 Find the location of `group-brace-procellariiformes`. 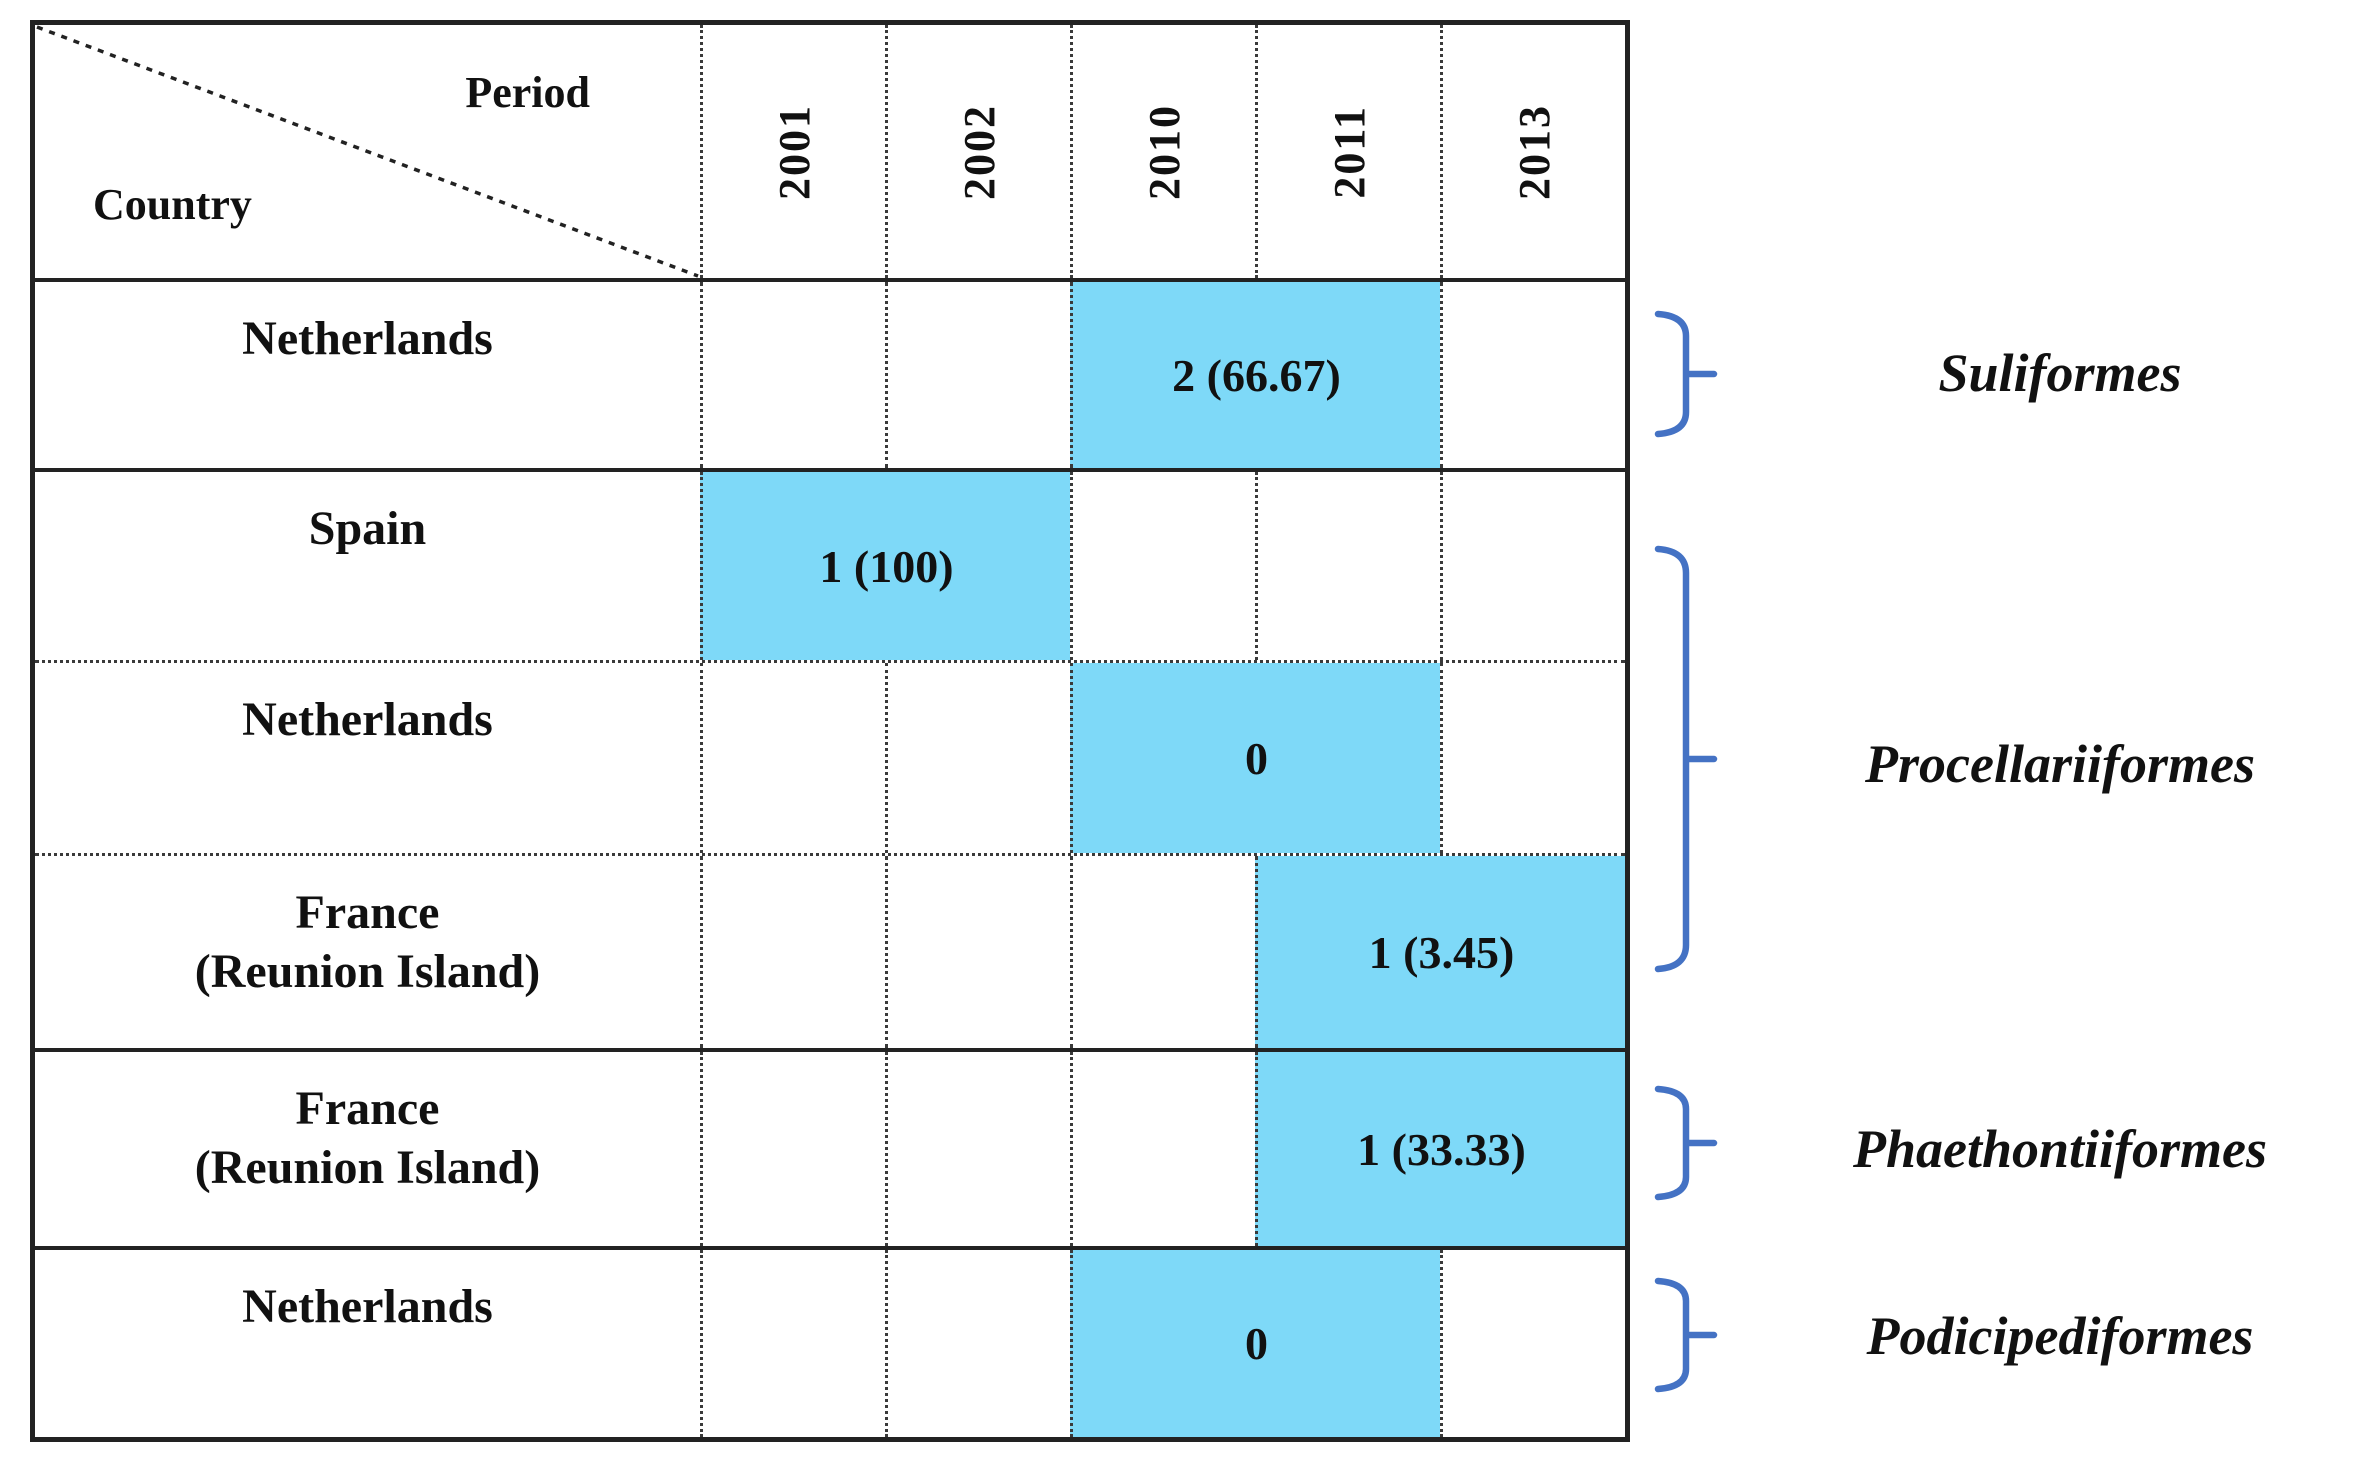

group-brace-procellariiformes is located at coordinates (1686, 759).